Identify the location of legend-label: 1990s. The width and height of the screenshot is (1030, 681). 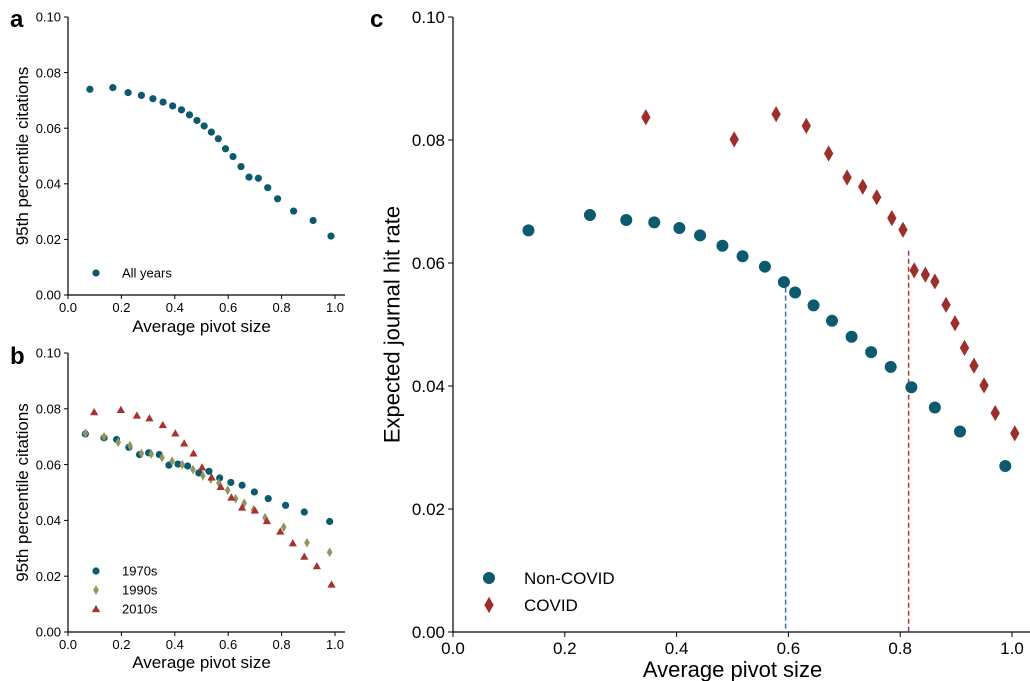
(140, 590).